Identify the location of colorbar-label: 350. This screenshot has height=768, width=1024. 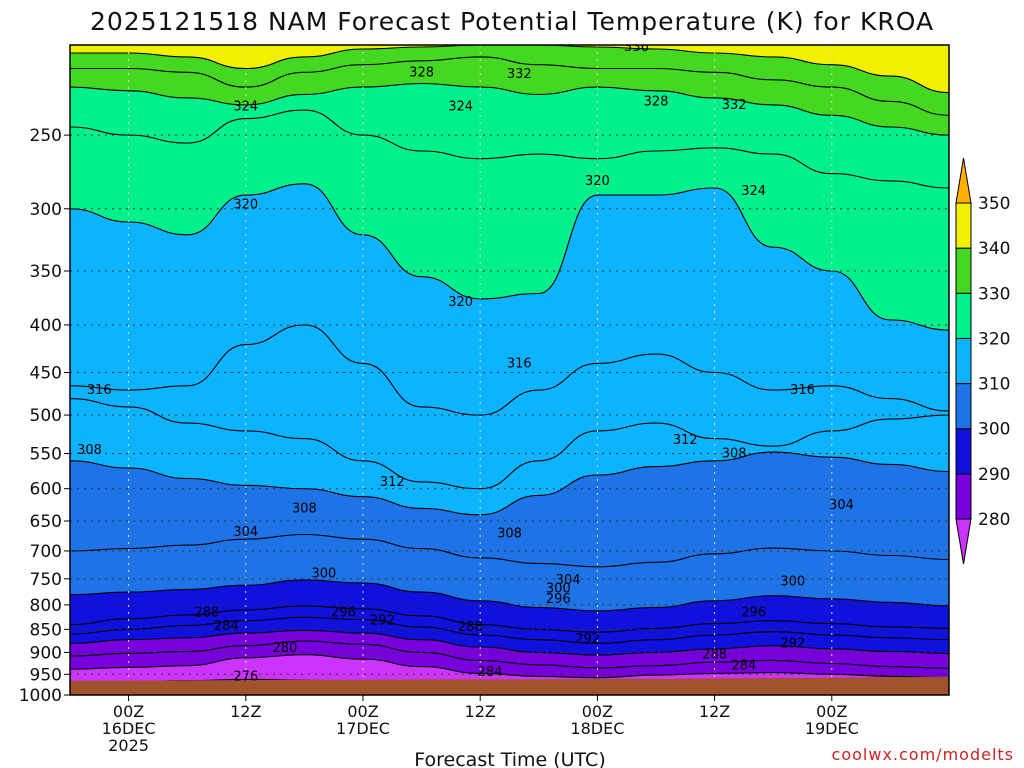
(994, 204).